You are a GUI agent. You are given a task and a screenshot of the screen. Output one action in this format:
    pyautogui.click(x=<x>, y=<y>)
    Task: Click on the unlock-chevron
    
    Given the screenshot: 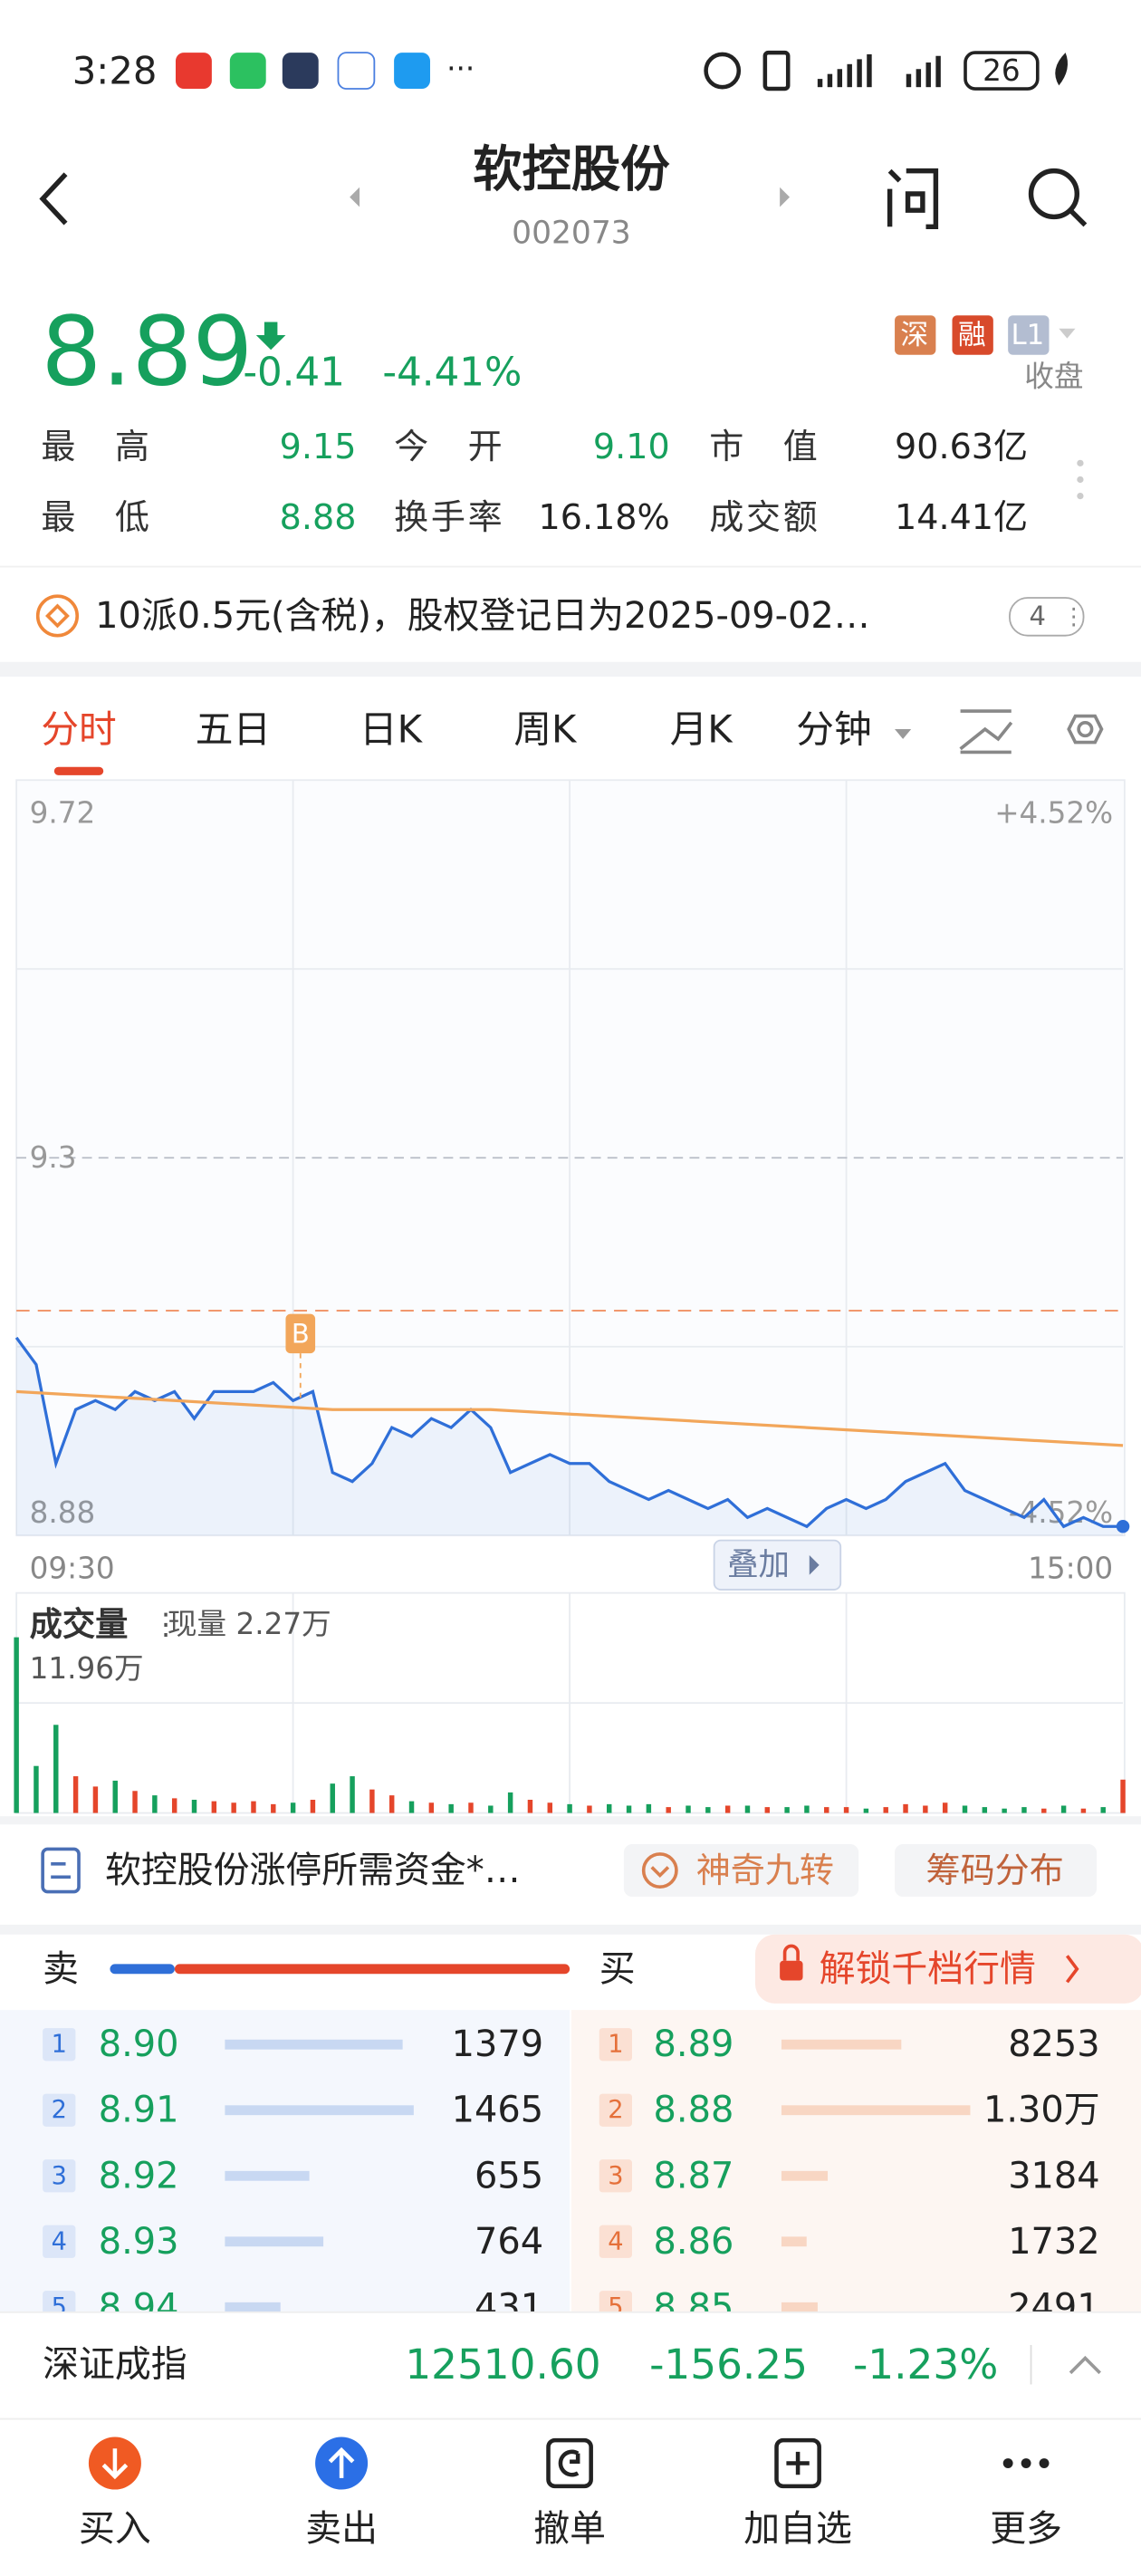 What is the action you would take?
    pyautogui.click(x=1072, y=1969)
    